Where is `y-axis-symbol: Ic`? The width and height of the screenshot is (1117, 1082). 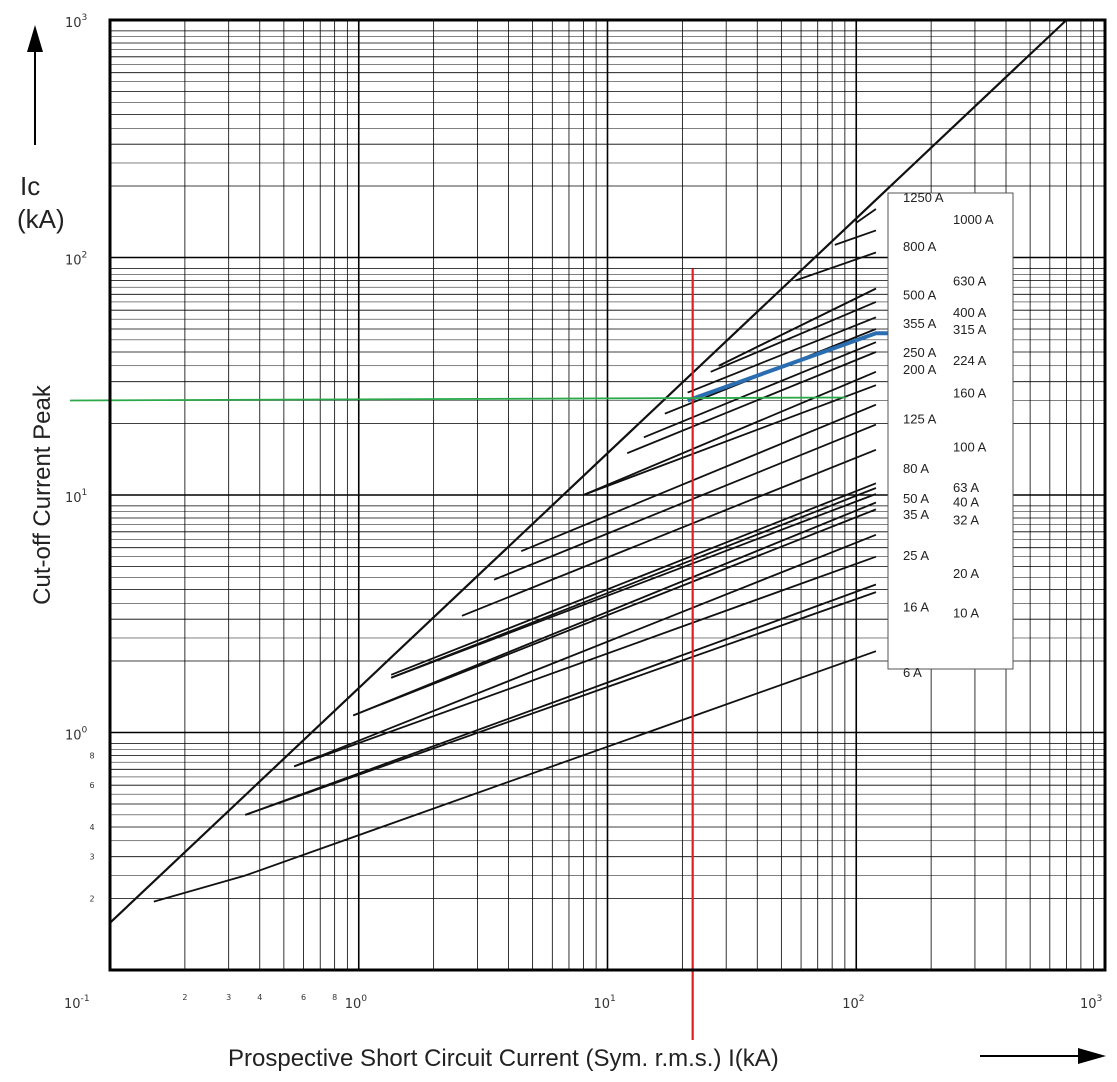 y-axis-symbol: Ic is located at coordinates (30, 186).